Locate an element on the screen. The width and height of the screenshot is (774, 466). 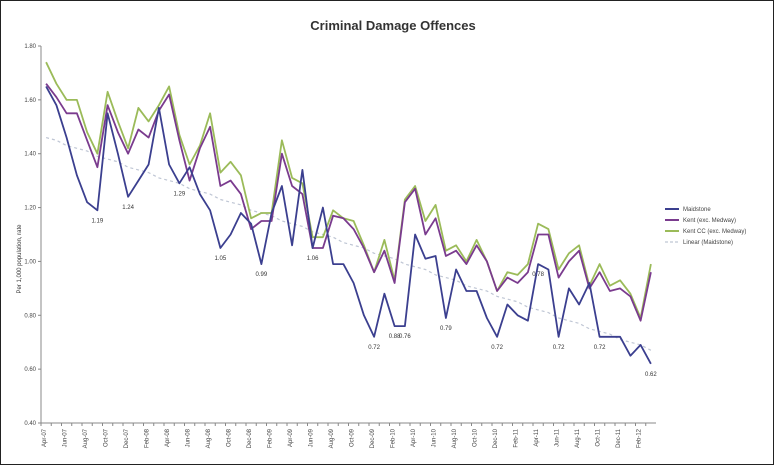
x-tick-label: Aug-10 is located at coordinates (455, 438).